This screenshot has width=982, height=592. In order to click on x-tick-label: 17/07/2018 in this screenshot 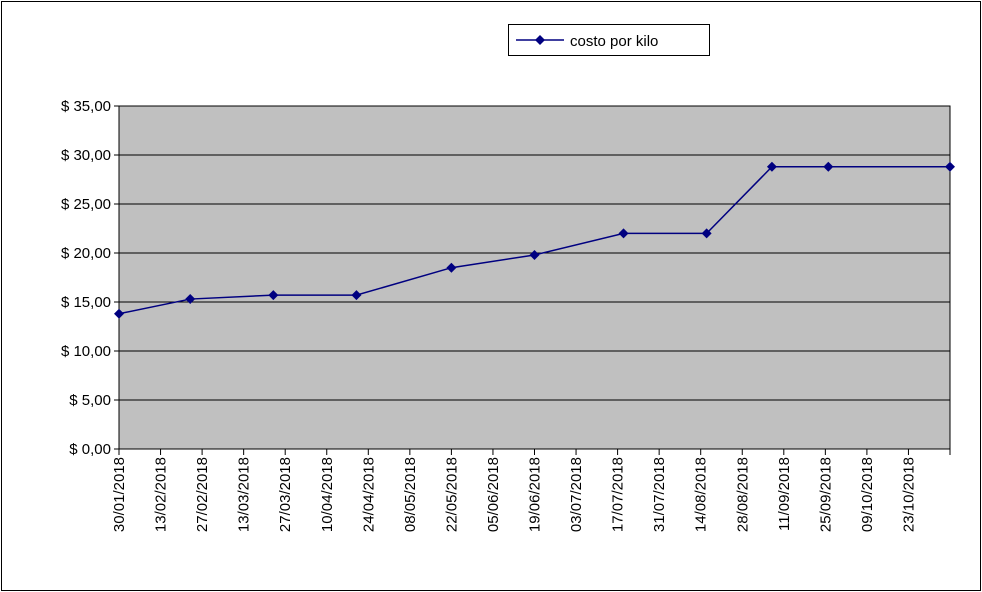, I will do `click(618, 494)`.